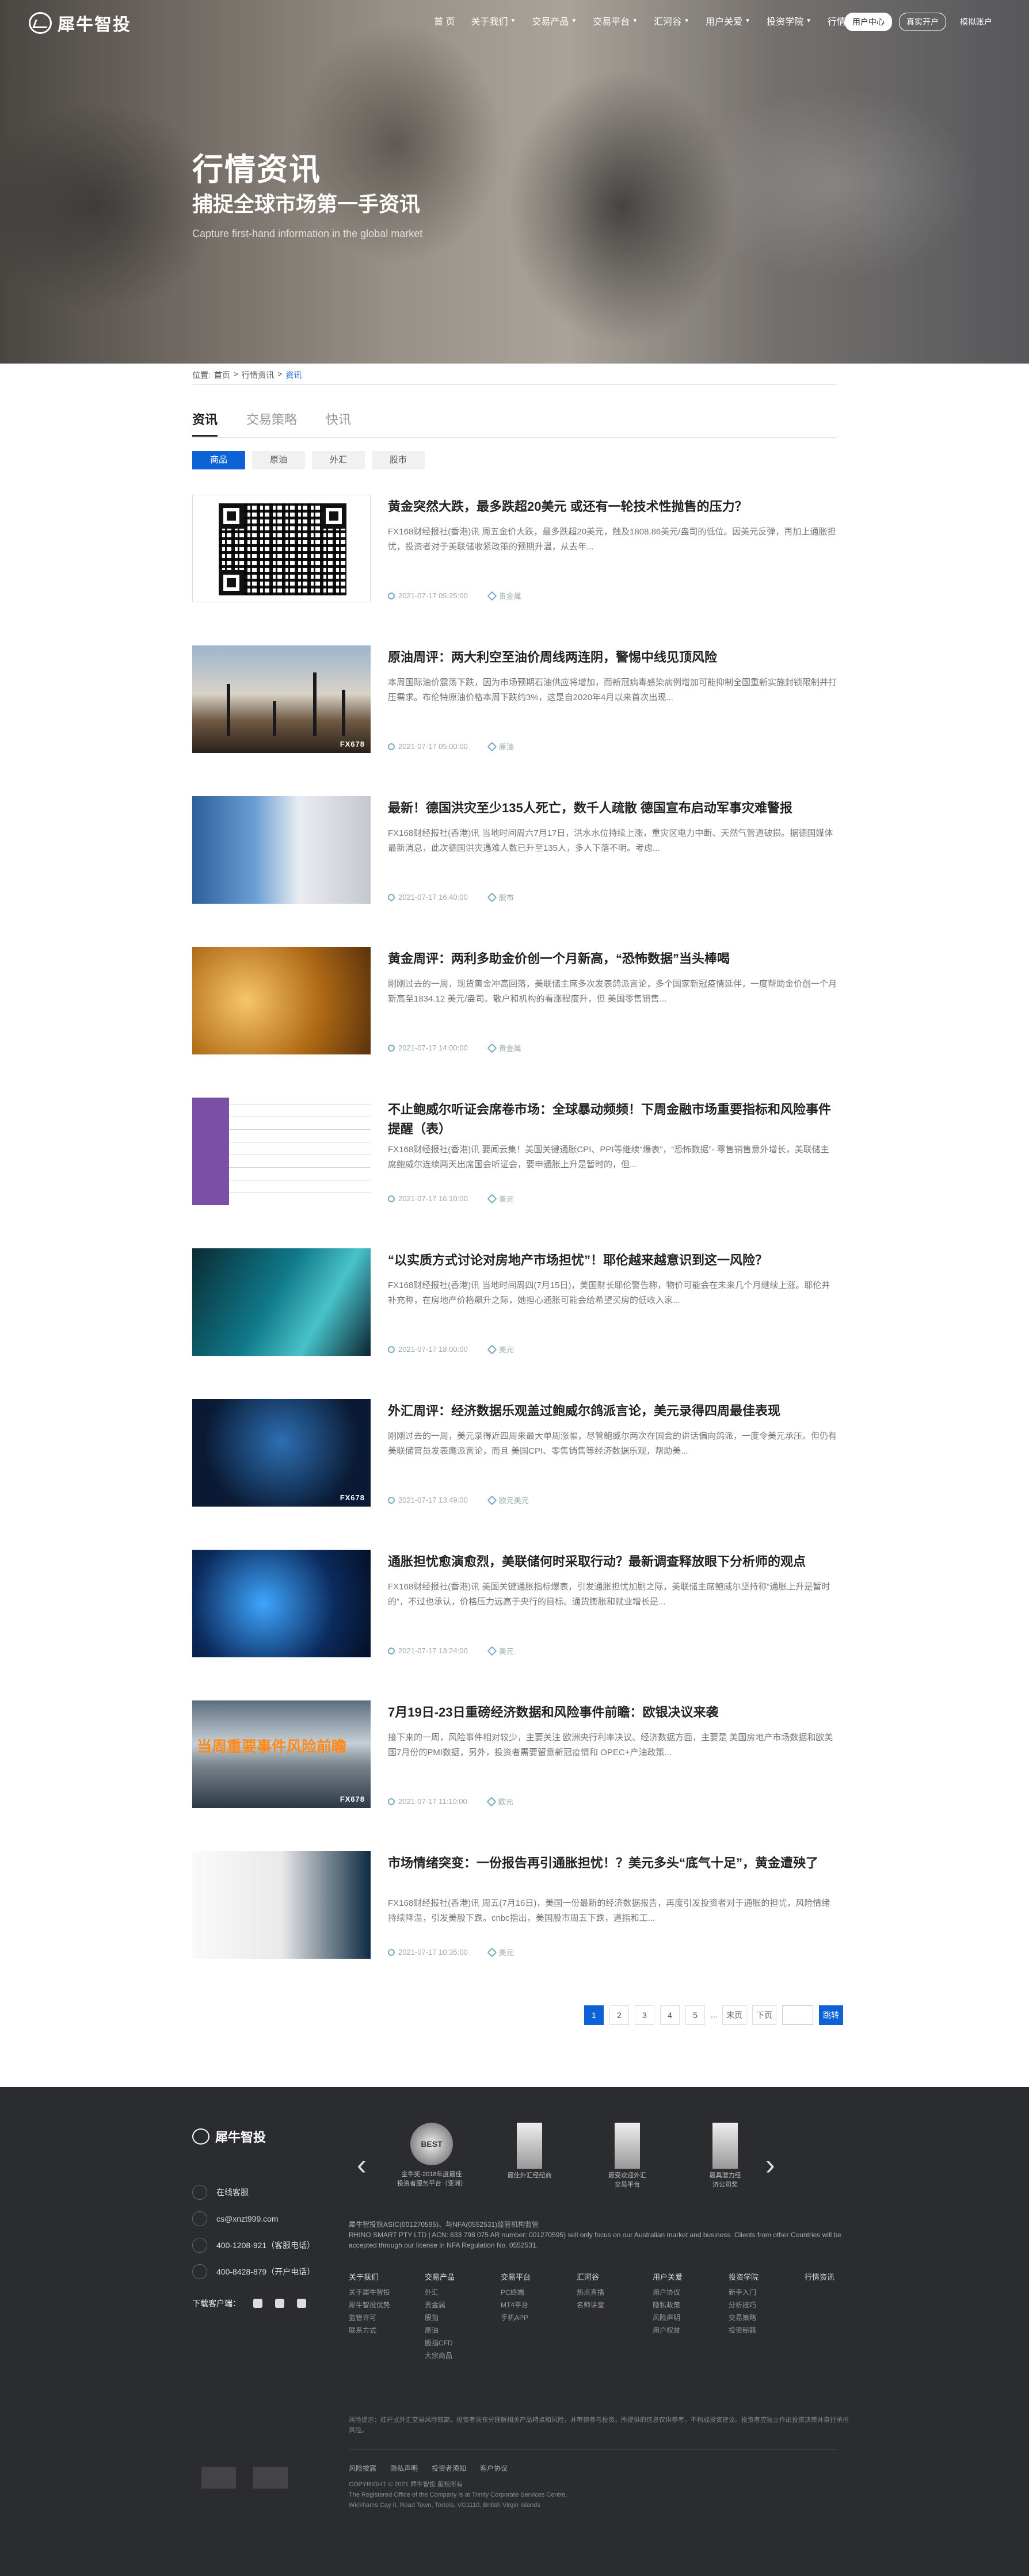 Image resolution: width=1029 pixels, height=2576 pixels. What do you see at coordinates (363, 2318) in the screenshot?
I see `footer-link: 监管许可` at bounding box center [363, 2318].